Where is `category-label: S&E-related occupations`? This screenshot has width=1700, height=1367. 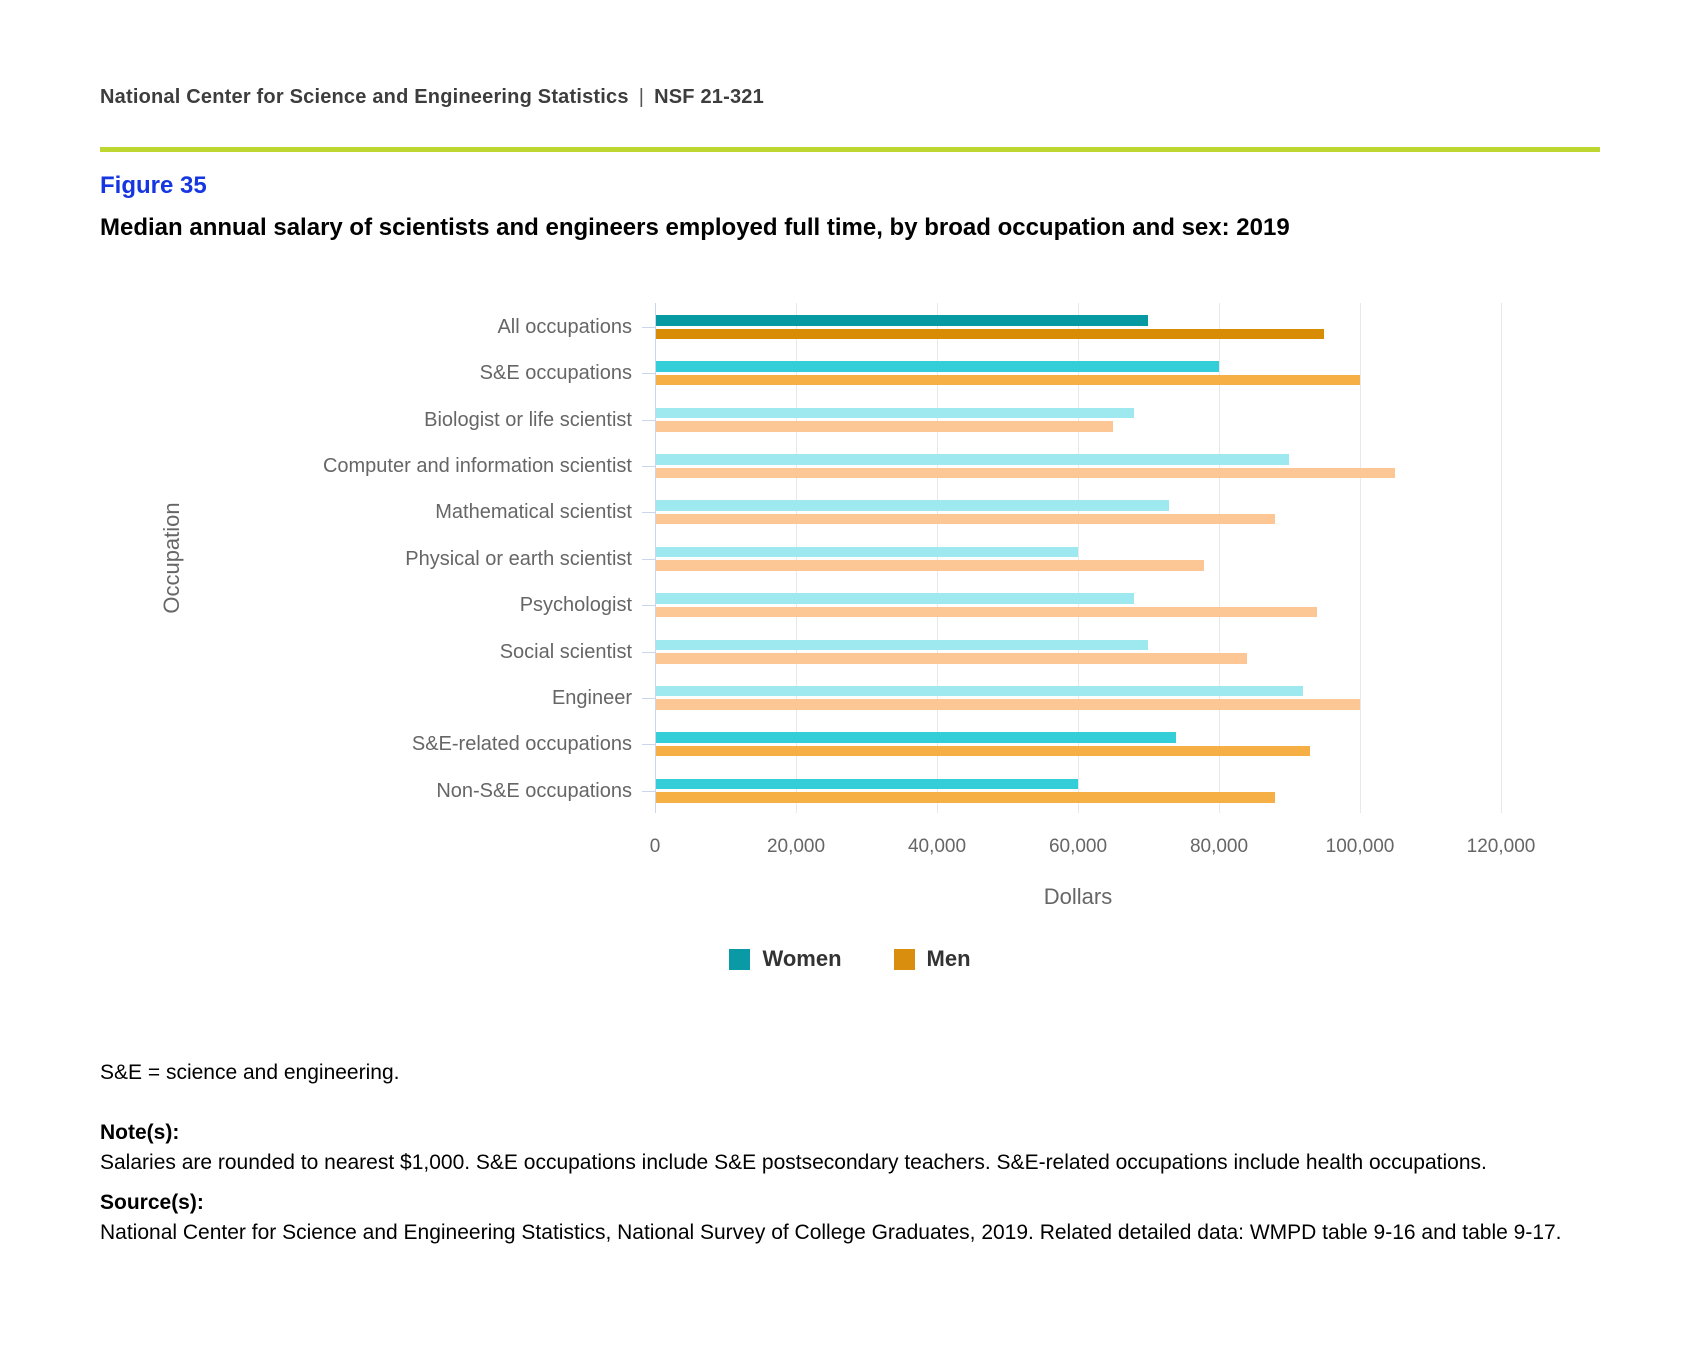 category-label: S&E-related occupations is located at coordinates (521, 744).